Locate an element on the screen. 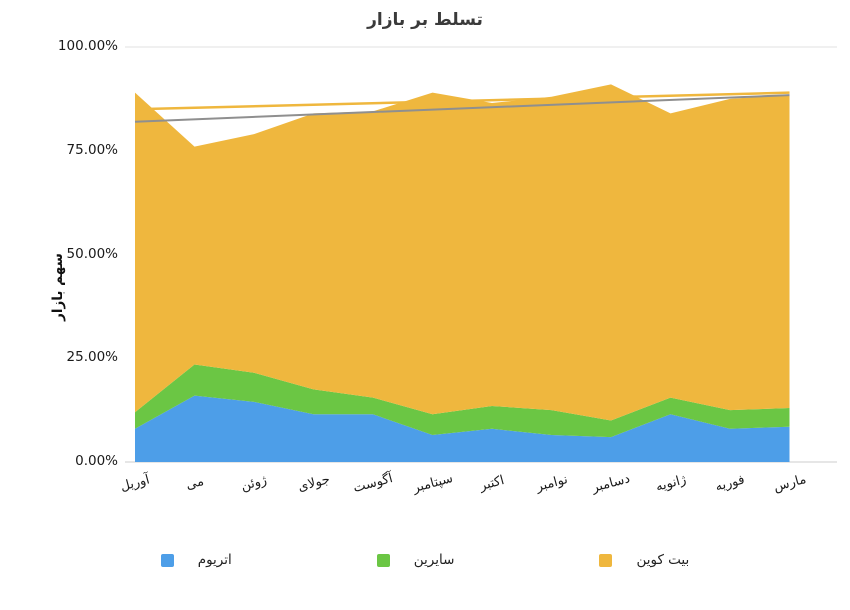  legend-label: اتریوم is located at coordinates (214, 560).